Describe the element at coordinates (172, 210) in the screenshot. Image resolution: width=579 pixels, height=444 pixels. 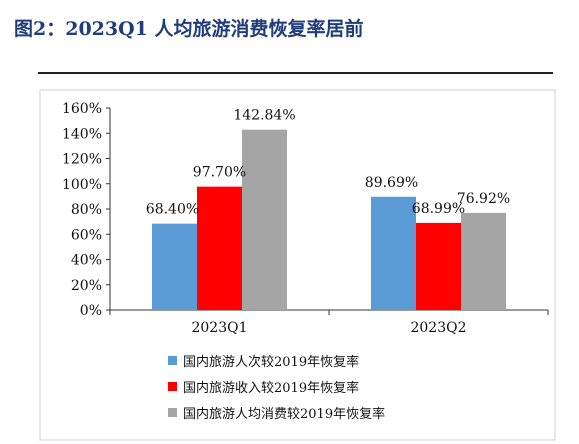
I see `data-label: 68.40%` at that location.